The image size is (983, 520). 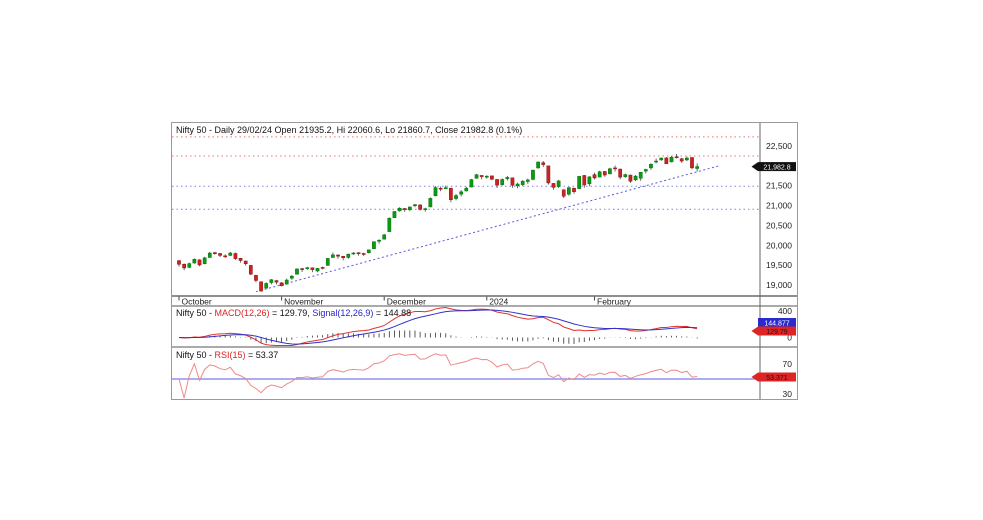 What do you see at coordinates (291, 313) in the screenshot?
I see `macd-value: = 129.79,` at bounding box center [291, 313].